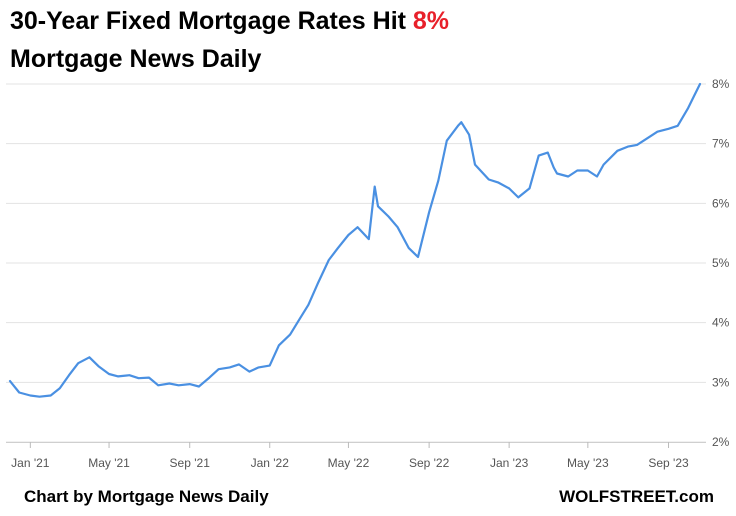 This screenshot has height=516, width=736. What do you see at coordinates (30, 463) in the screenshot?
I see `x-tick-label: Jan '21` at bounding box center [30, 463].